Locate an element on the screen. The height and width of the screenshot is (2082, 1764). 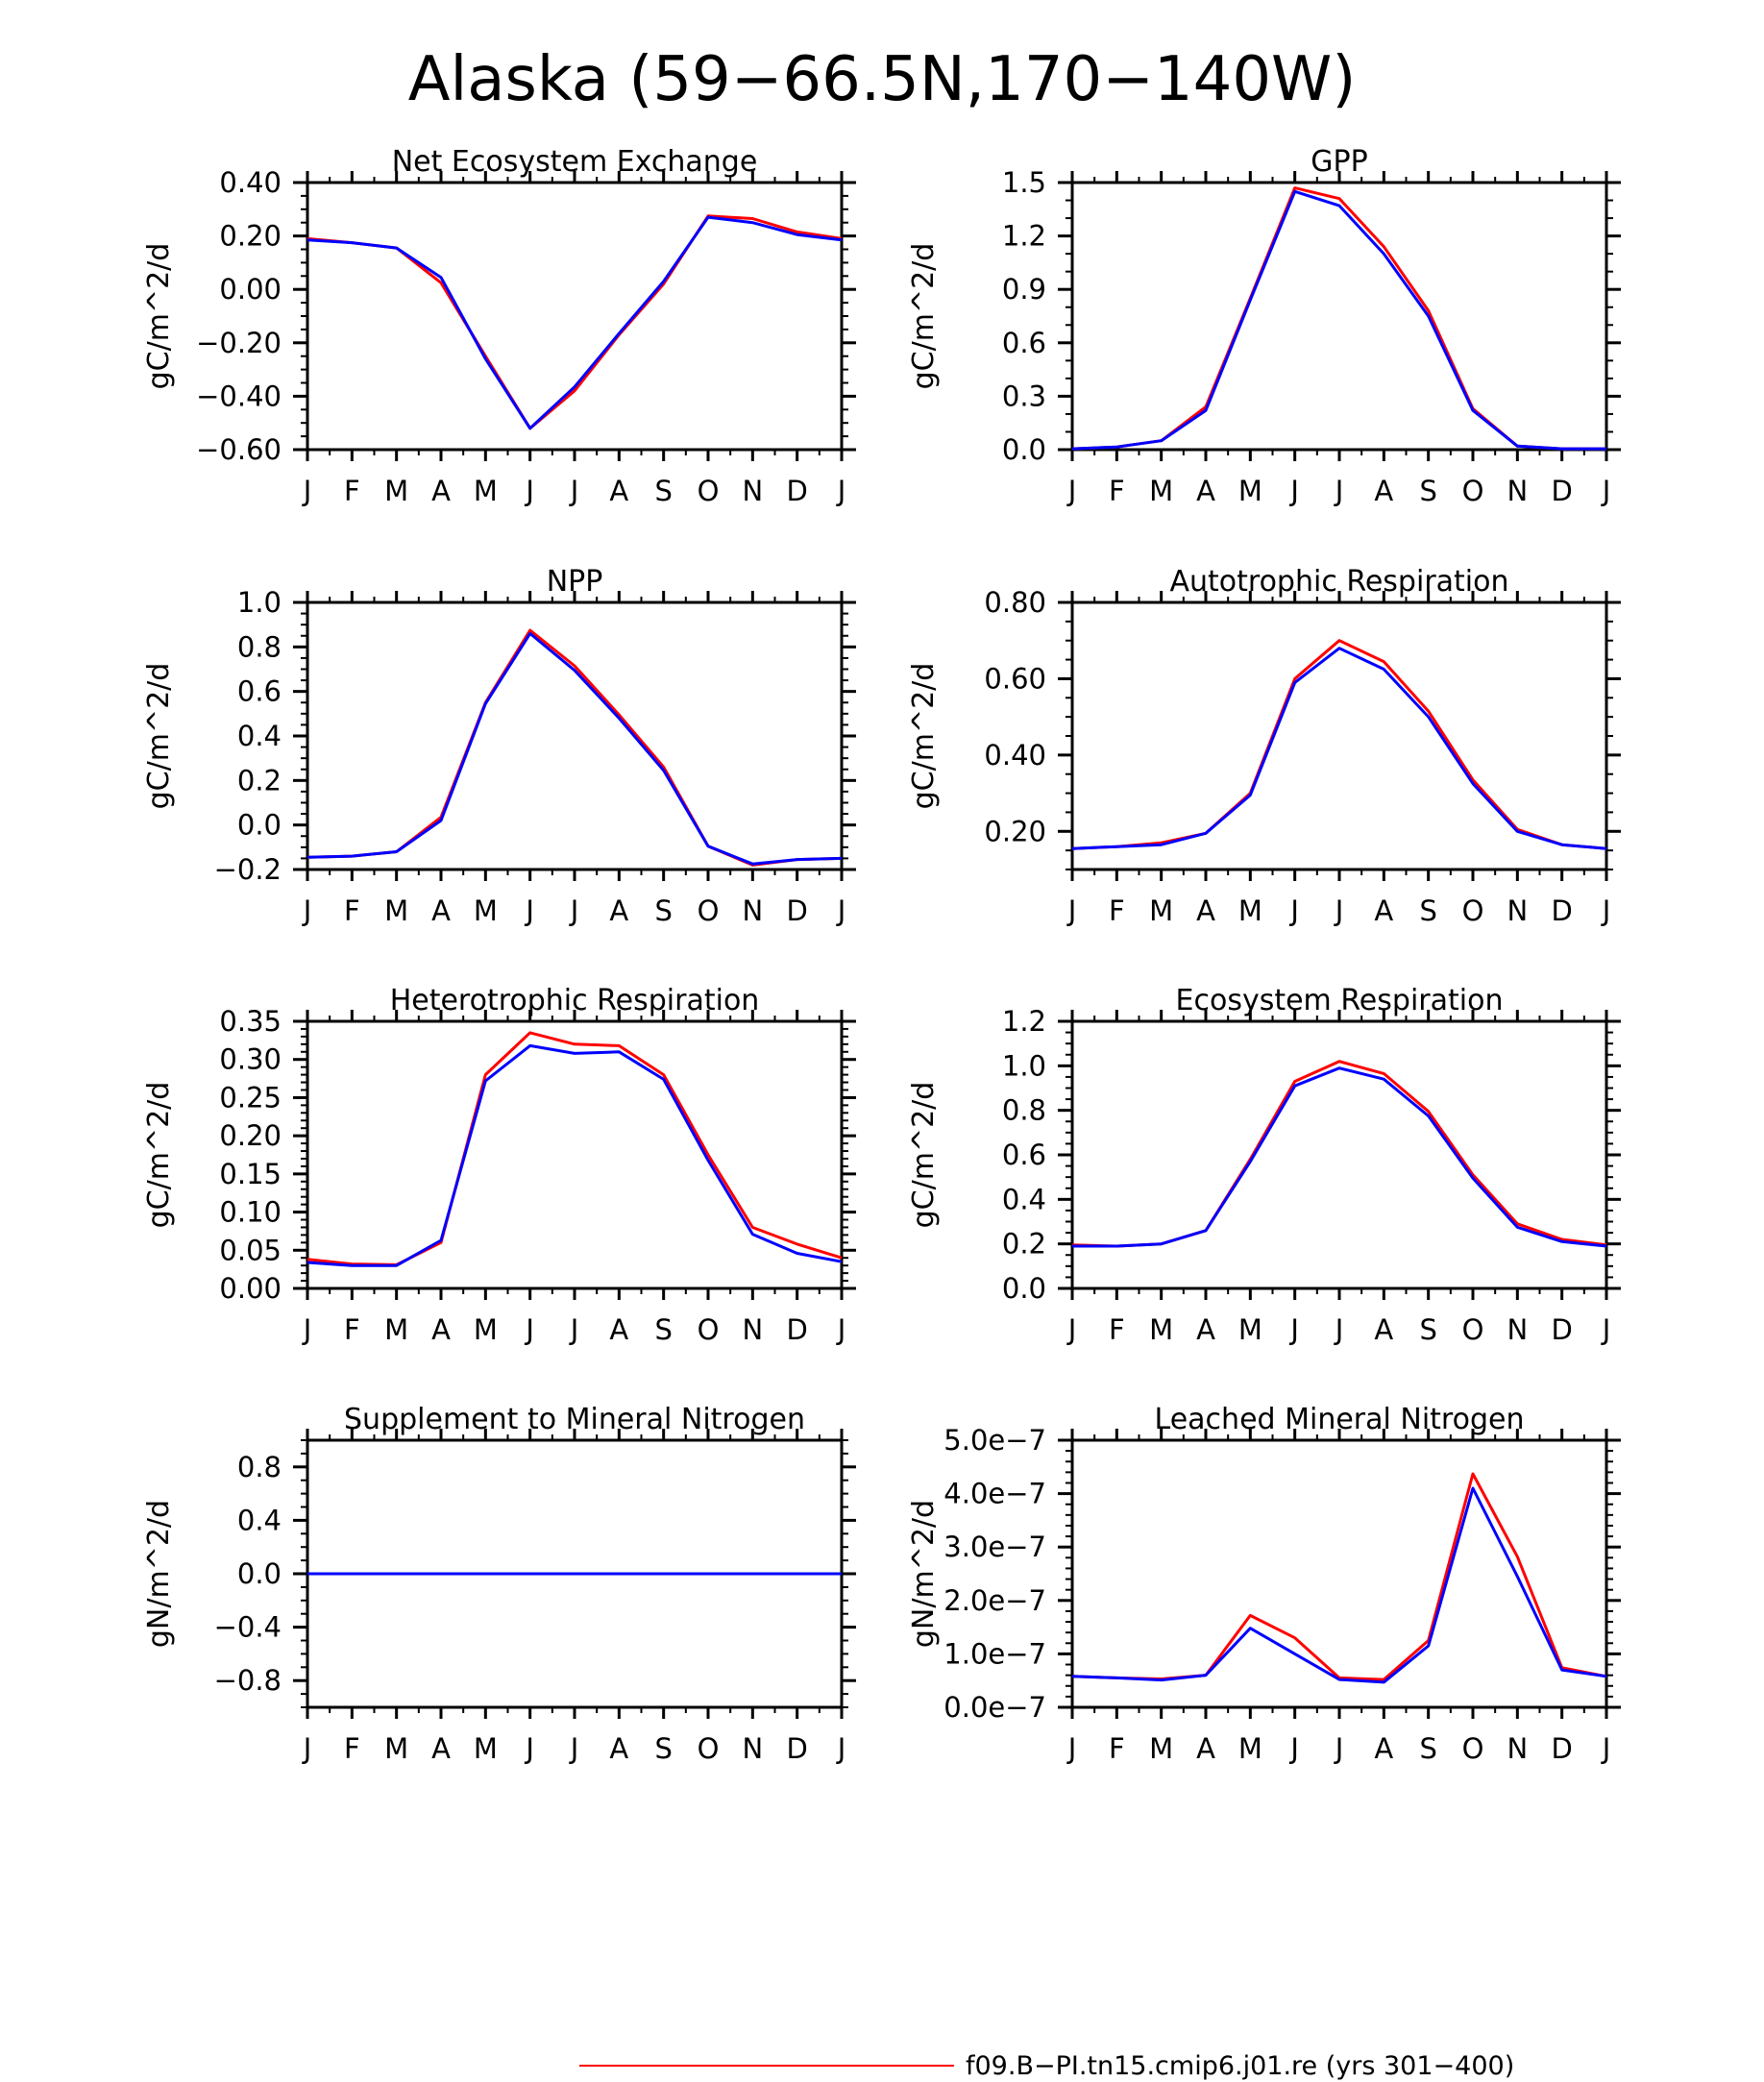
x-tick-label: S is located at coordinates (663, 491).